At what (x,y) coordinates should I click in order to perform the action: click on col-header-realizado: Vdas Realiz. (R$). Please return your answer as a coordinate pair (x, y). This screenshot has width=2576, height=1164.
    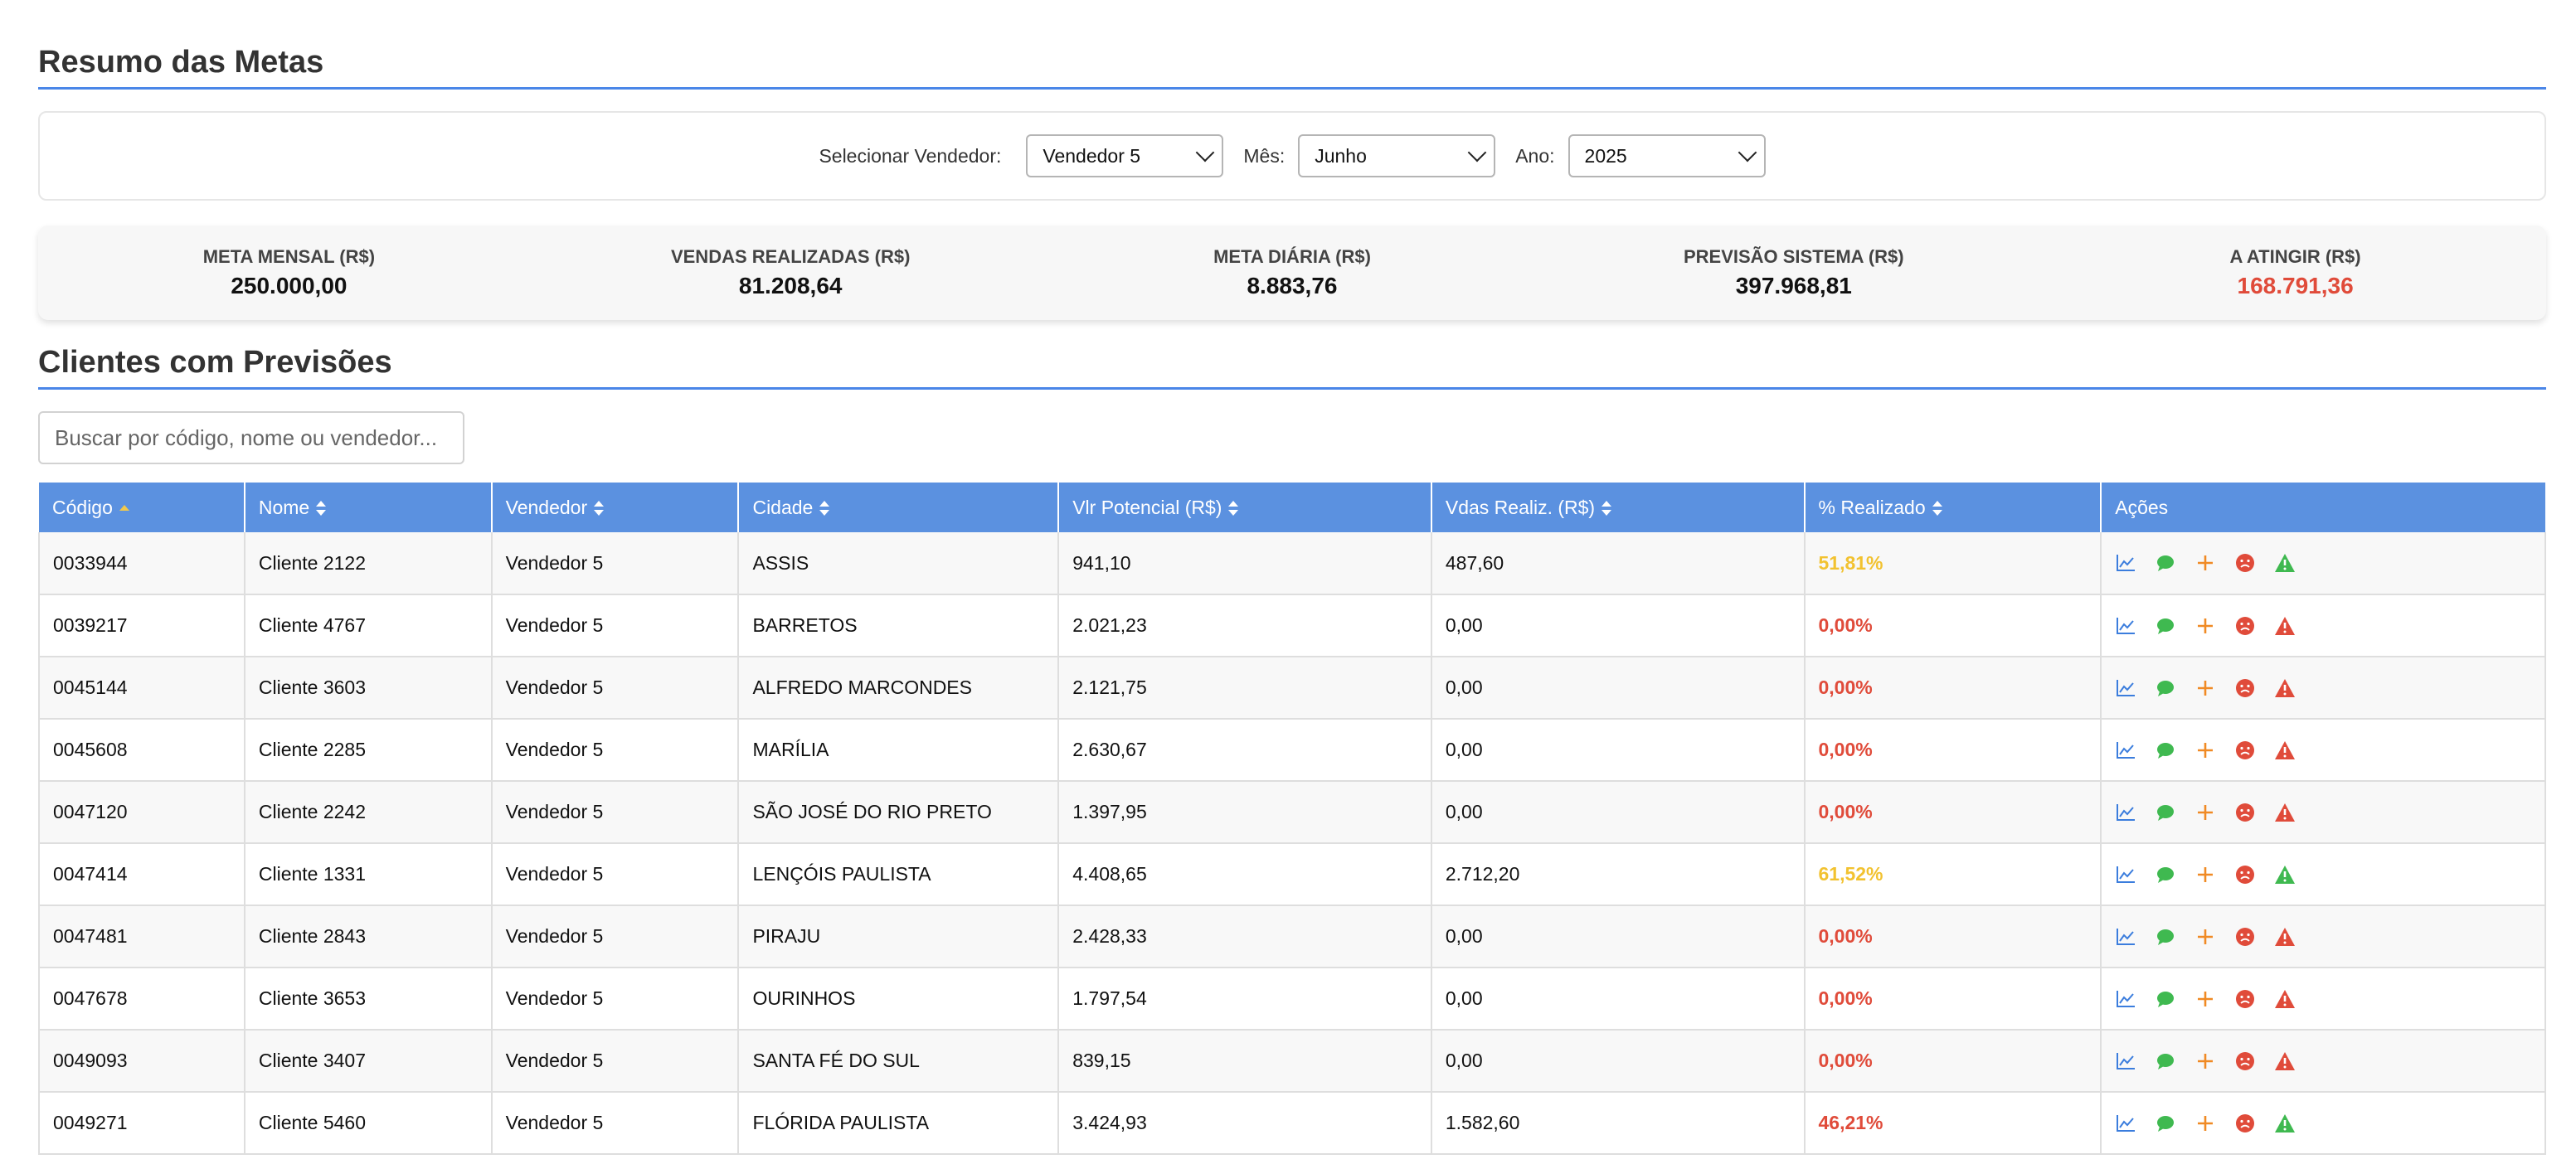
    Looking at the image, I should click on (1619, 507).